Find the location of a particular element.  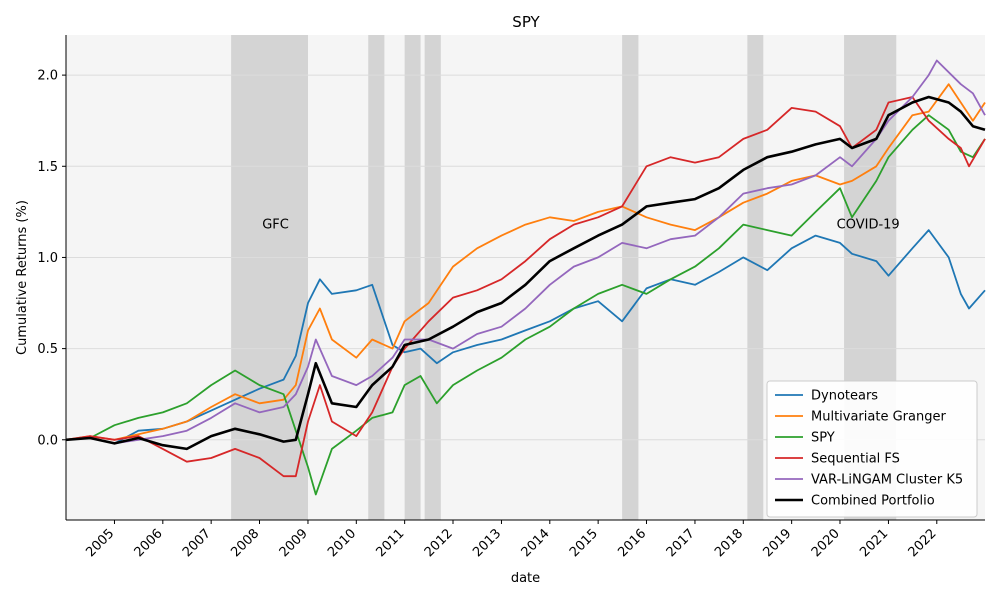

y-axis-title: Cumulative Returns (%) is located at coordinates (22, 277).